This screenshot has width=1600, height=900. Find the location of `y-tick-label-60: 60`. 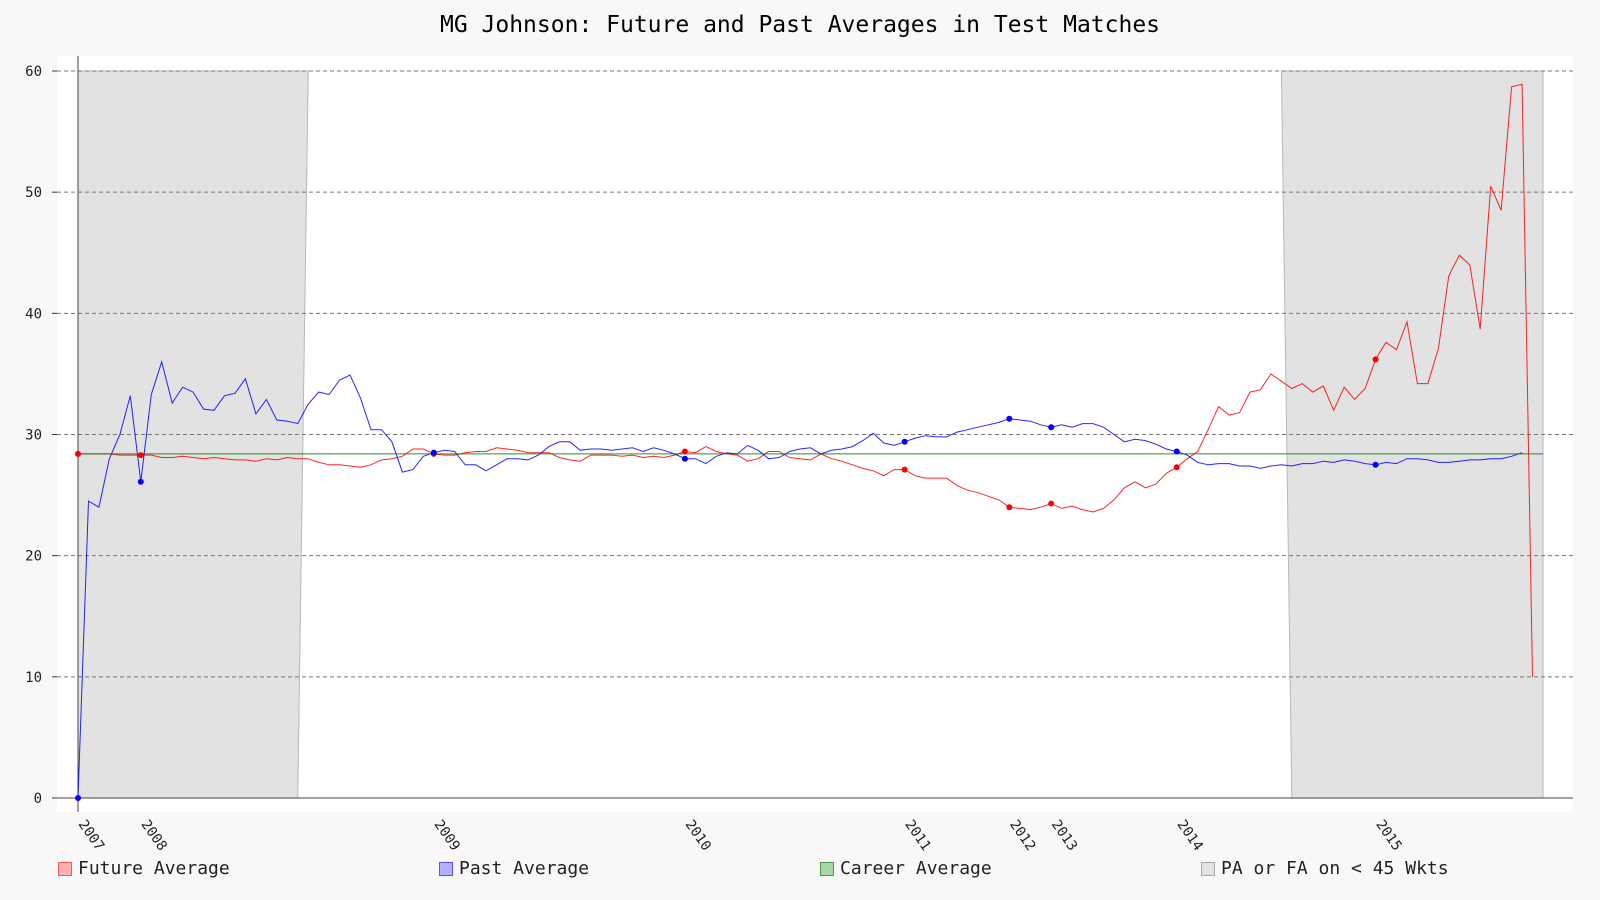

y-tick-label-60: 60 is located at coordinates (33, 72).